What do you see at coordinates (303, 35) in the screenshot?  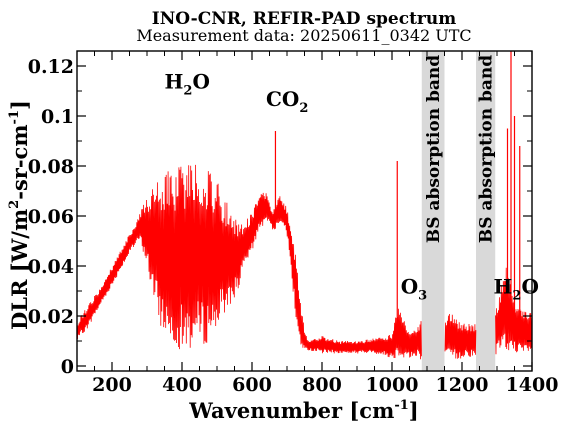 I see `chart-subtitle: Measurement data: 20250611_0342 UTC` at bounding box center [303, 35].